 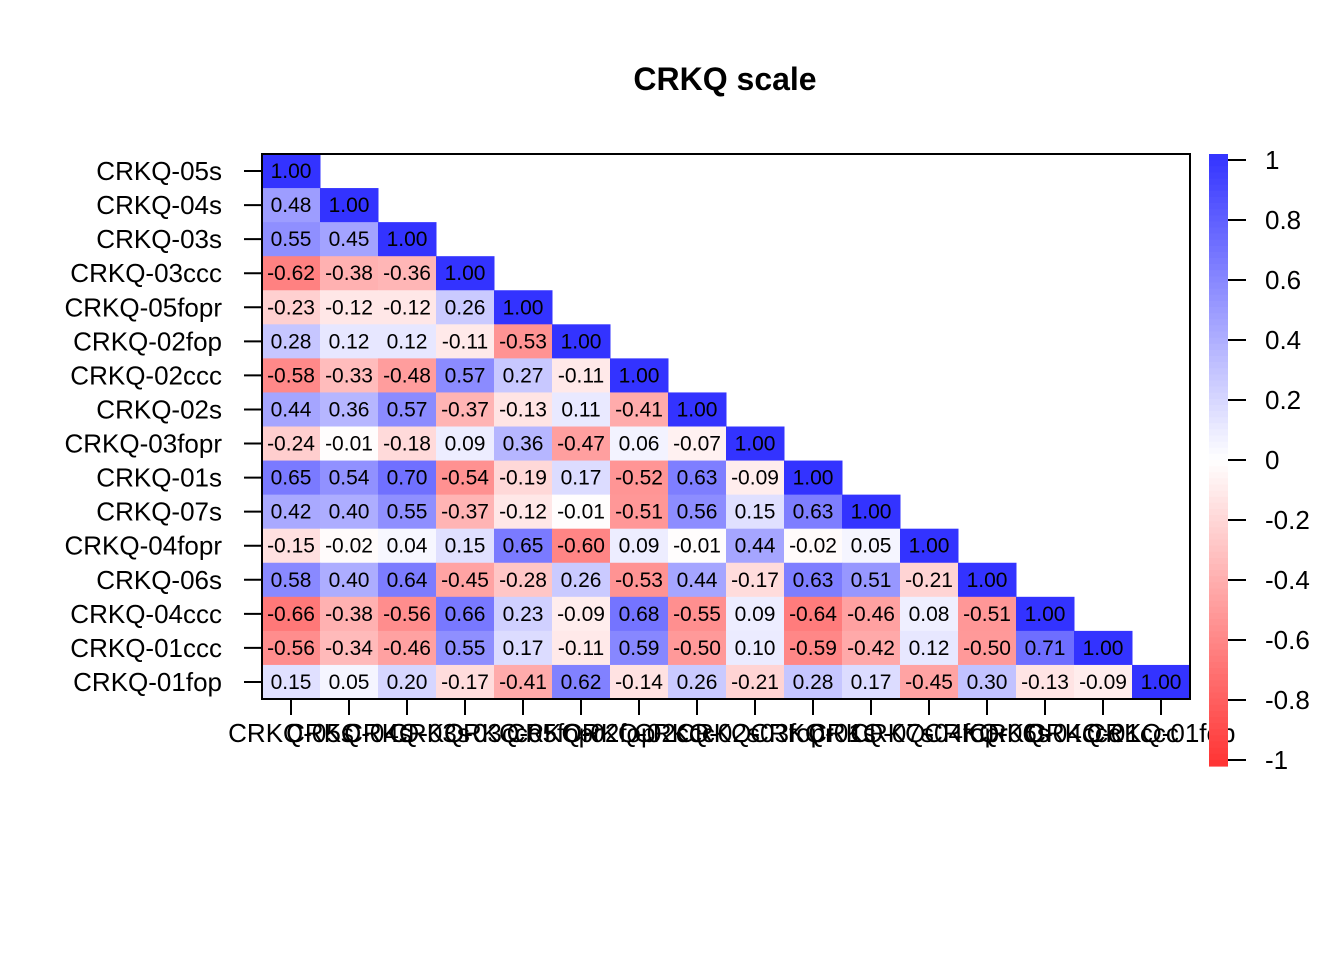 I want to click on color-legend: 1 0.8 0.6 0.4 0.2 0 -0.2 -0.4 -0.6 -0.8 -1, so click(x=1259, y=460).